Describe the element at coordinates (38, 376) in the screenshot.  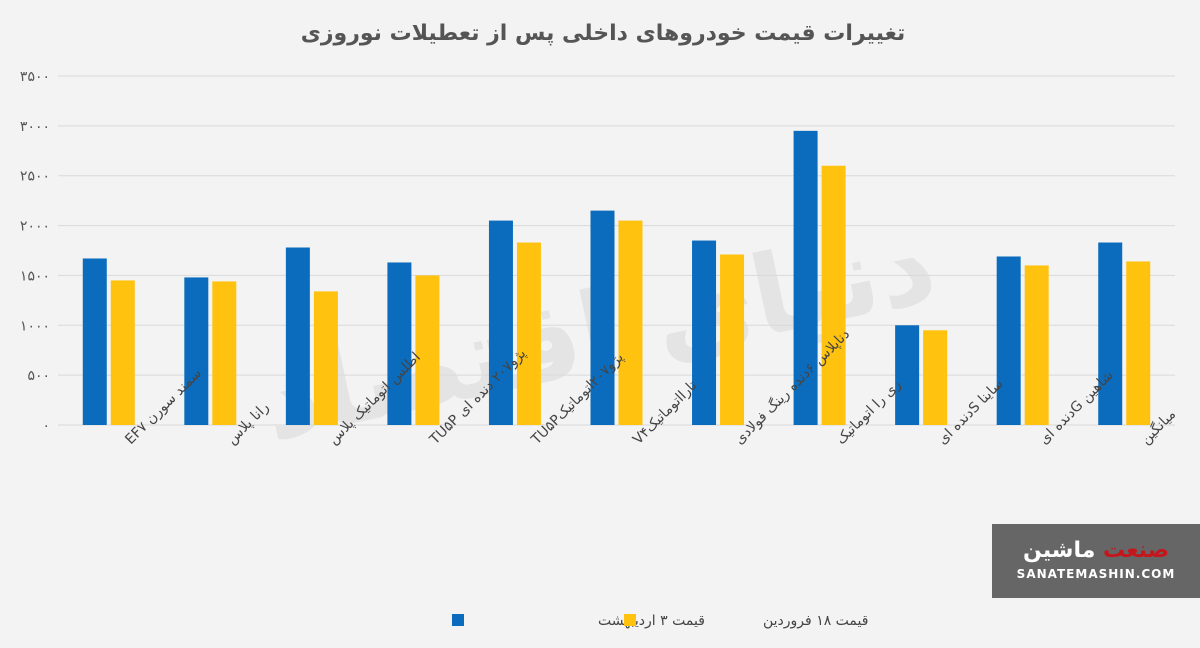
I see `y-tick-label: ۵۰۰` at that location.